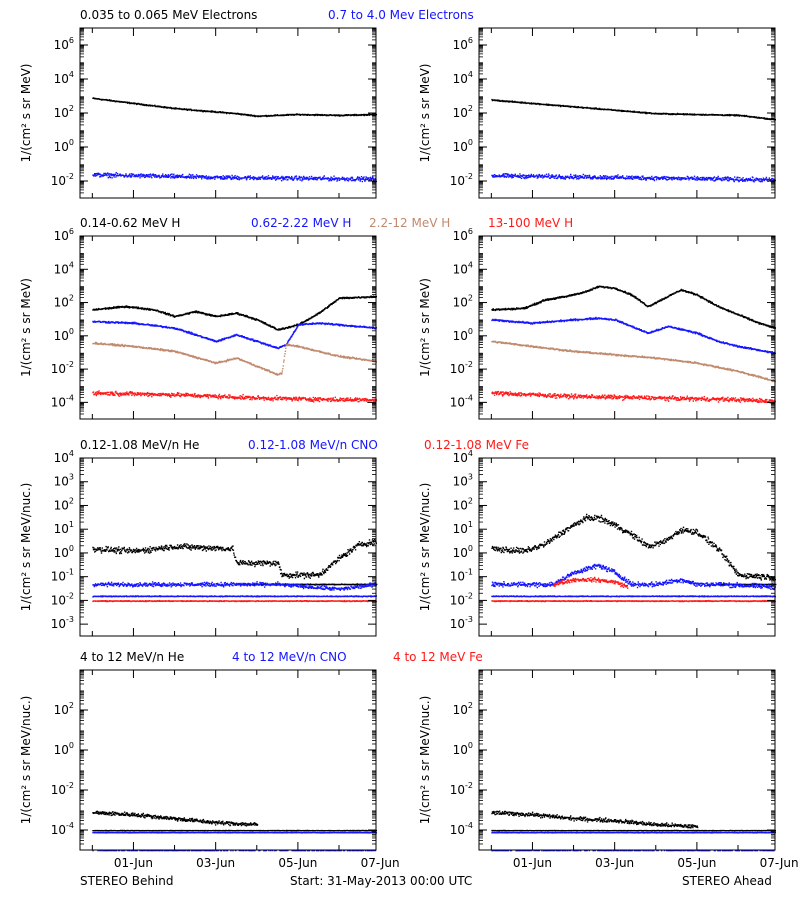  Describe the element at coordinates (139, 445) in the screenshot. I see `legend-entry: 0.12-1.08 MeV/n He` at that location.